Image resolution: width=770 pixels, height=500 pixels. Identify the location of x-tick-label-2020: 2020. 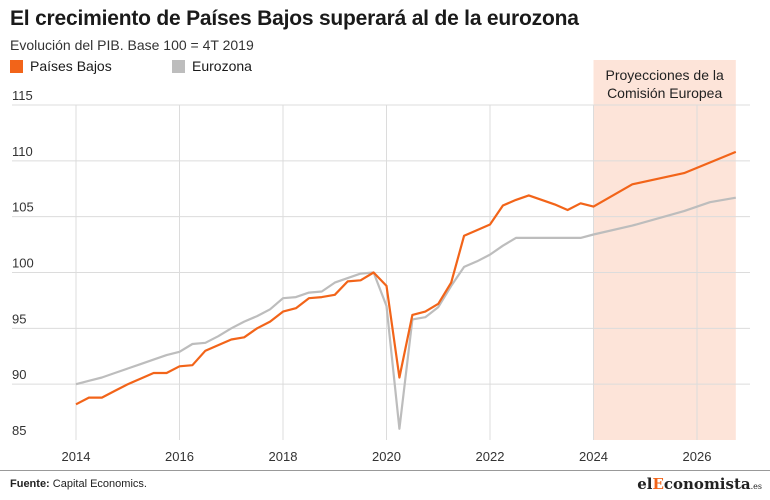
(386, 456).